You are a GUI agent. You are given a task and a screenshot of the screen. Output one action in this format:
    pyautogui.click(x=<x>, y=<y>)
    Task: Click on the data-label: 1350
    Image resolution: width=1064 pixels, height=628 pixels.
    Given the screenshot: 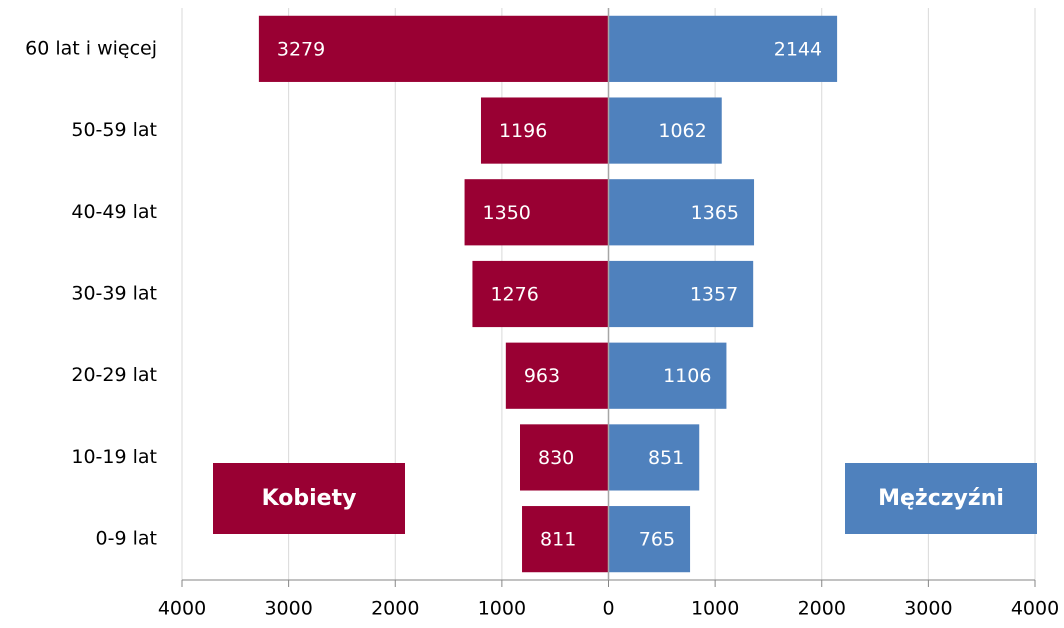 What is the action you would take?
    pyautogui.click(x=507, y=213)
    